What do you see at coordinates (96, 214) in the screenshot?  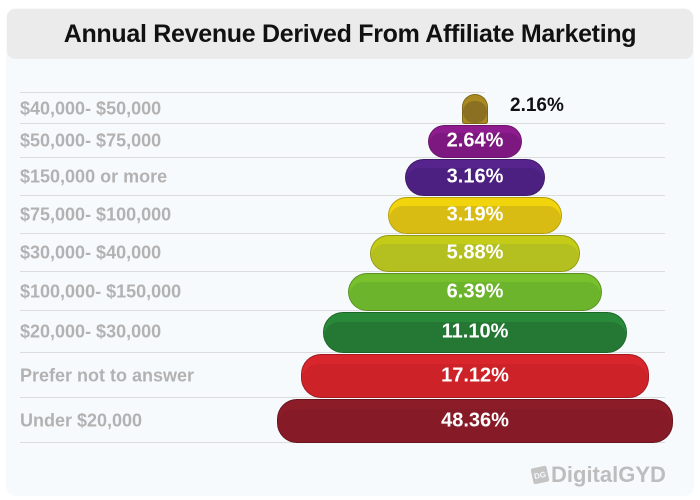 I see `category-label: $75,000- $100,000` at bounding box center [96, 214].